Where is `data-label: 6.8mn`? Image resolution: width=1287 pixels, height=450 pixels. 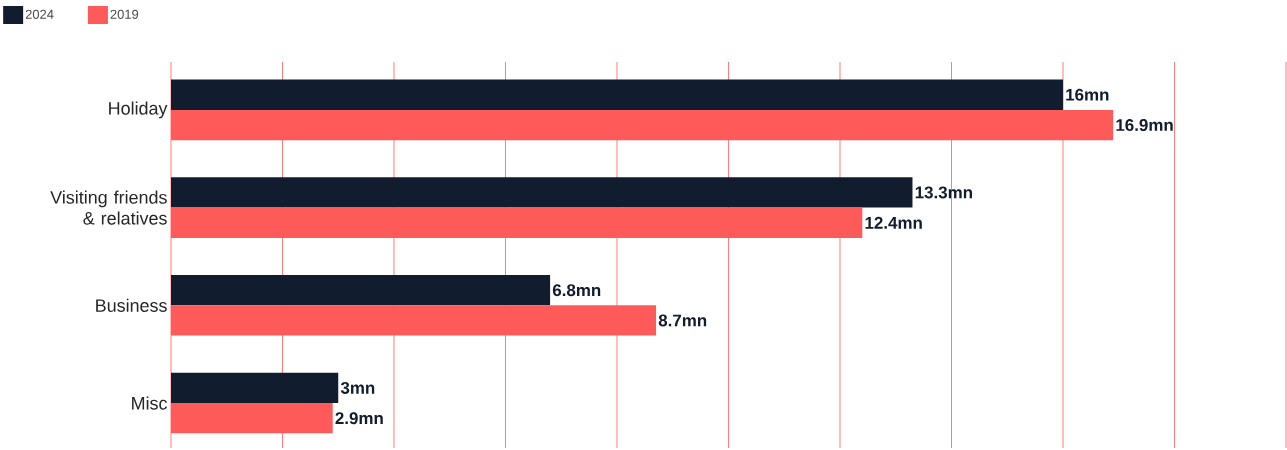 data-label: 6.8mn is located at coordinates (576, 290).